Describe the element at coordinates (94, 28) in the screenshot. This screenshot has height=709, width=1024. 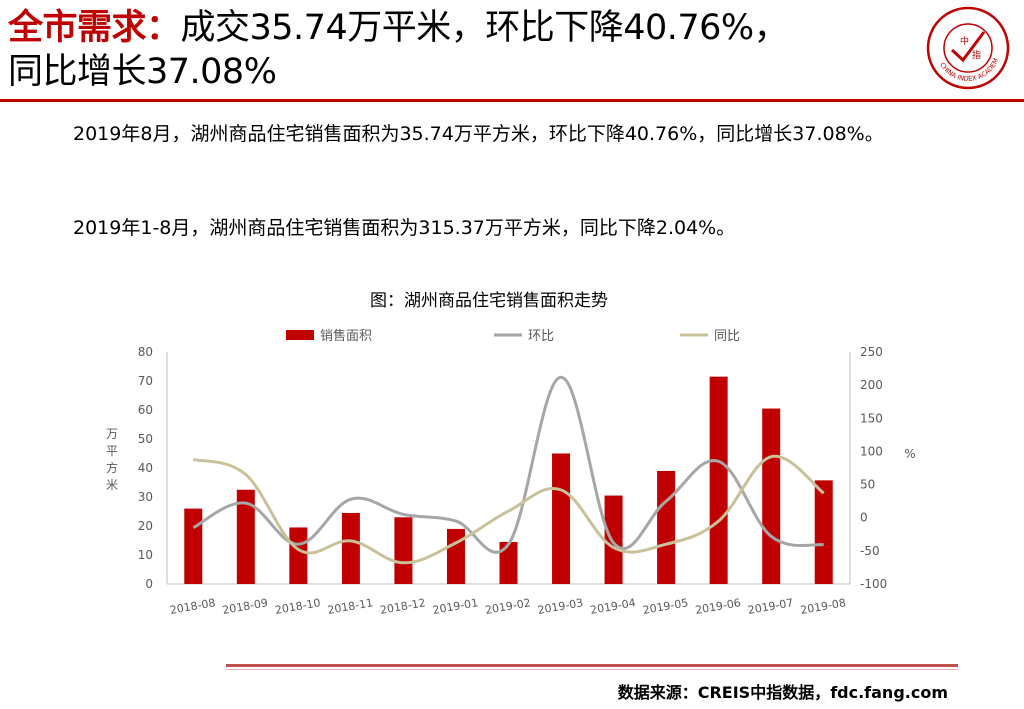
I see `title-accent: 全市需求：` at that location.